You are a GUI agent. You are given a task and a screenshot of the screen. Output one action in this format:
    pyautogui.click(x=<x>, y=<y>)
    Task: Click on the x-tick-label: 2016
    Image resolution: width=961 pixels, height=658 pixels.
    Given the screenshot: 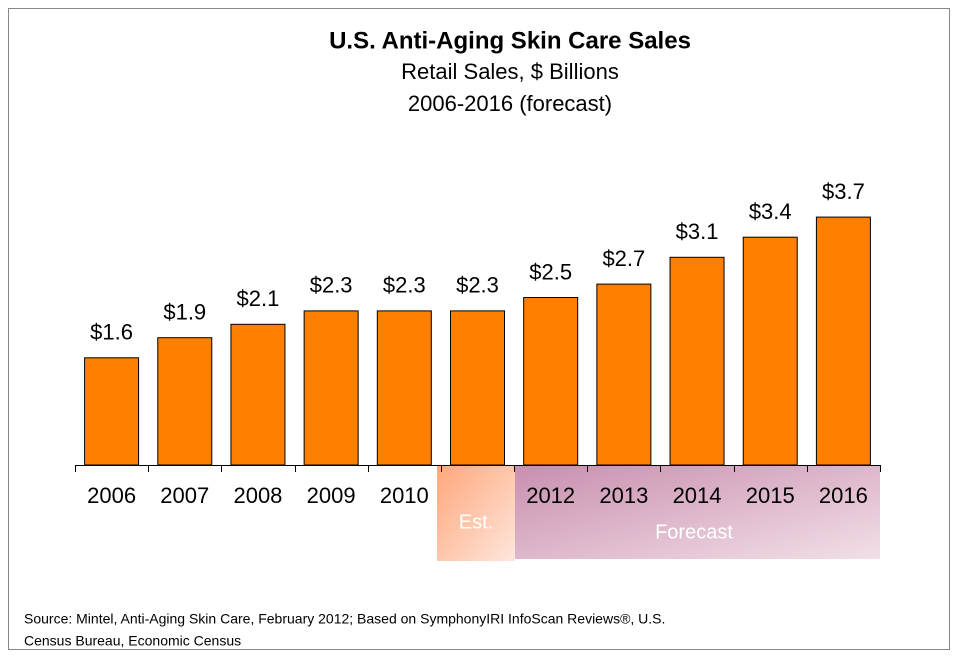 What is the action you would take?
    pyautogui.click(x=843, y=495)
    